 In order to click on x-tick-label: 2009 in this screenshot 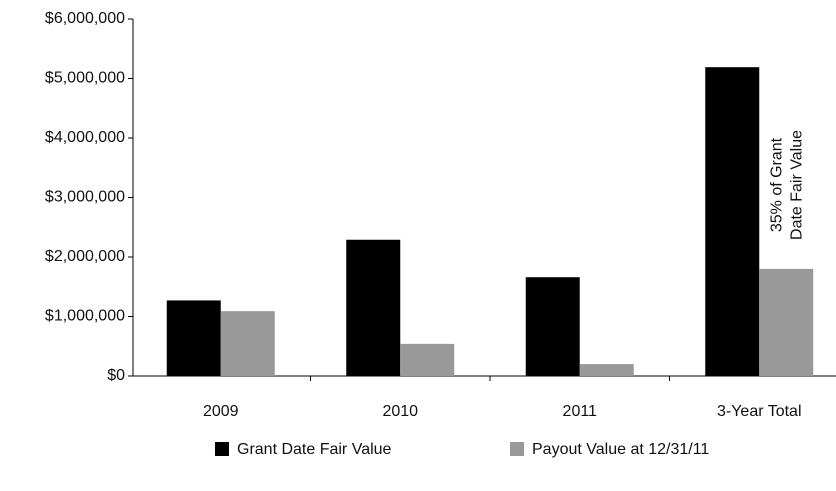, I will do `click(221, 411)`.